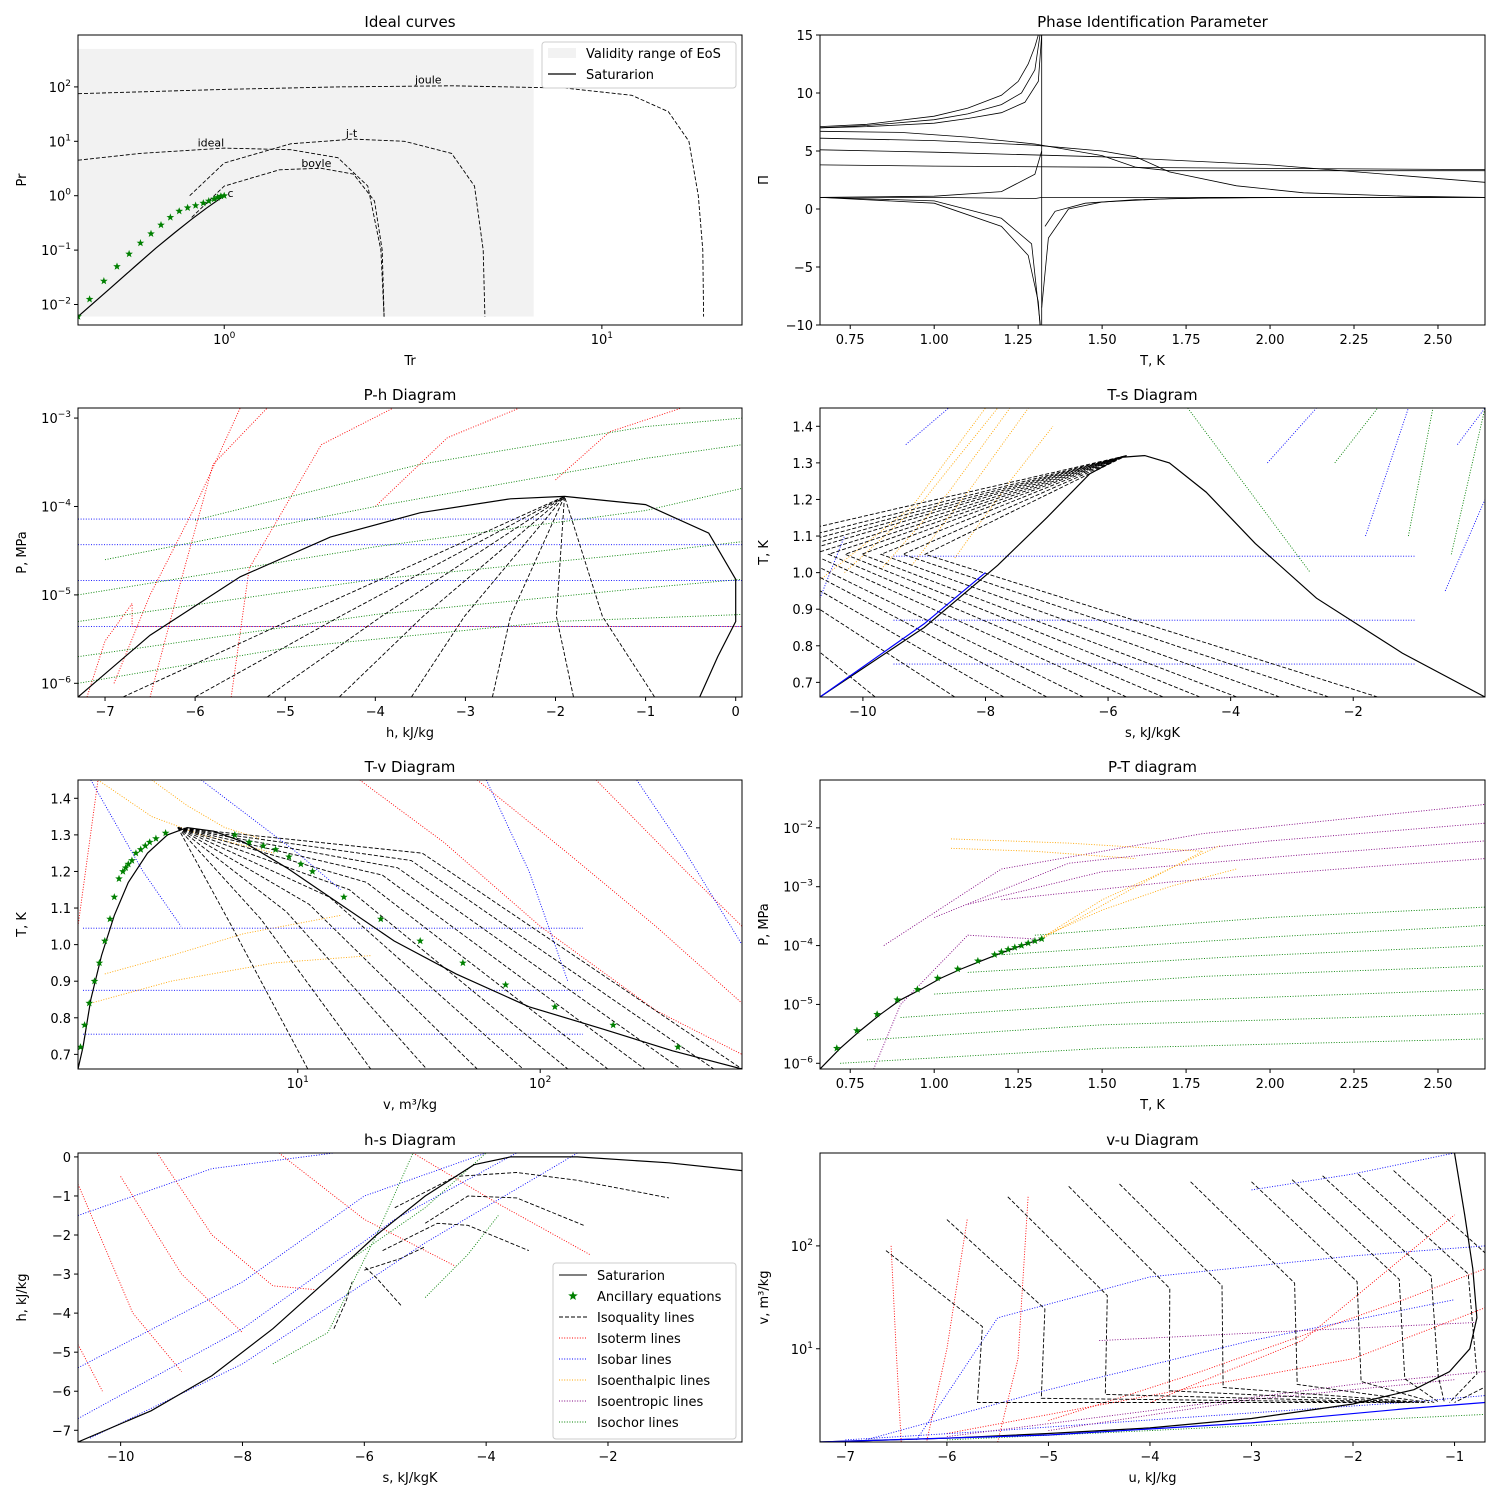 The height and width of the screenshot is (1500, 1500). I want to click on y-tick-label: −3, so click(61, 1275).